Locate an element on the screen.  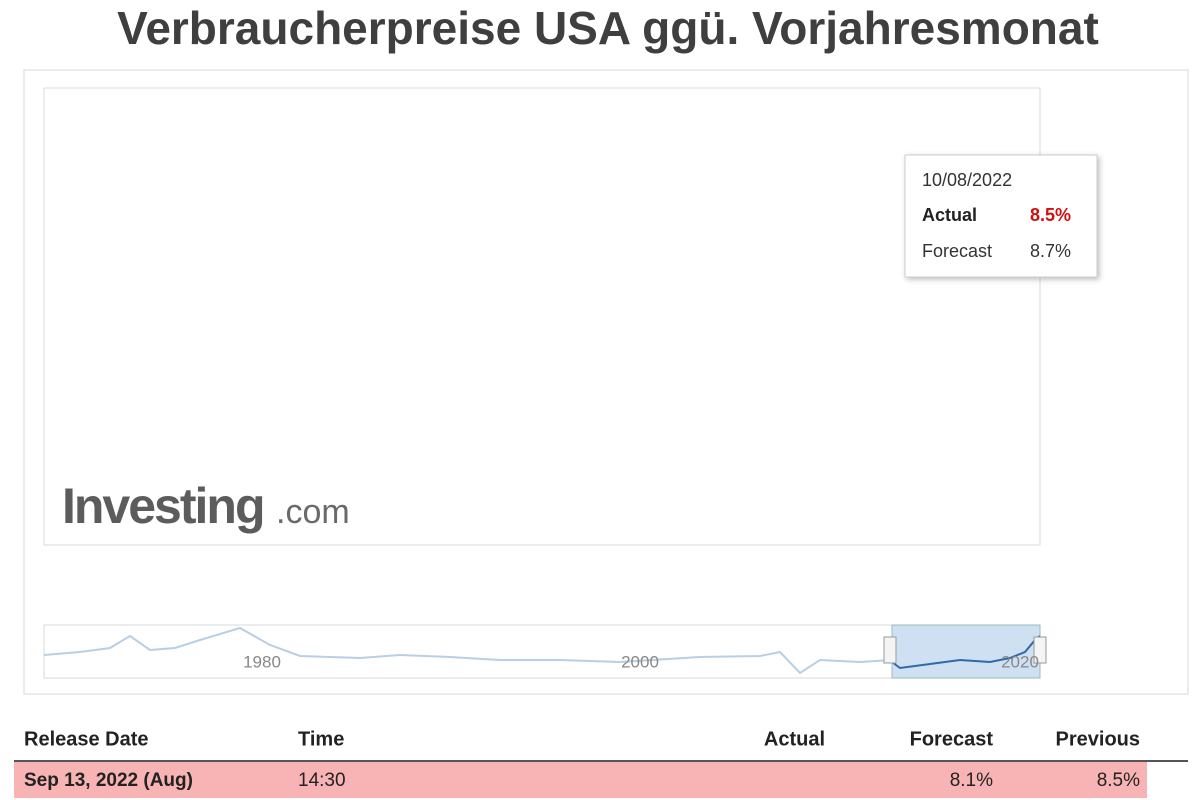
column-header: Time is located at coordinates (321, 739).